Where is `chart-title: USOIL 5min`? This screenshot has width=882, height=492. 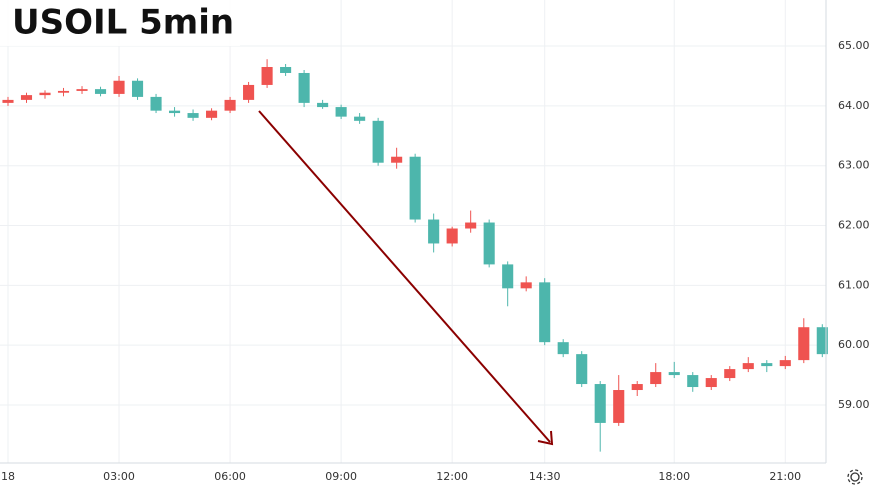
chart-title: USOIL 5min is located at coordinates (123, 23).